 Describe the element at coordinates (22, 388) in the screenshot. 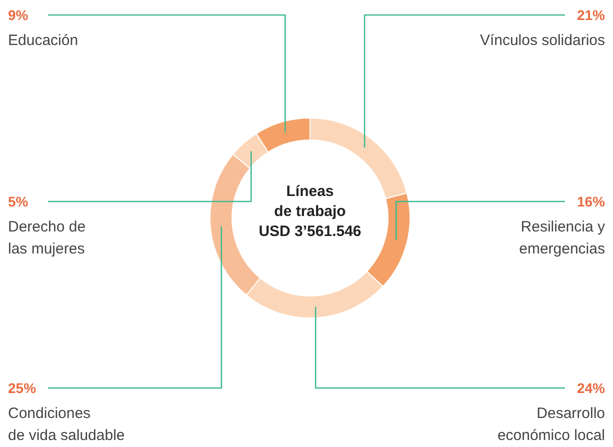

I see `data-label: 25%` at that location.